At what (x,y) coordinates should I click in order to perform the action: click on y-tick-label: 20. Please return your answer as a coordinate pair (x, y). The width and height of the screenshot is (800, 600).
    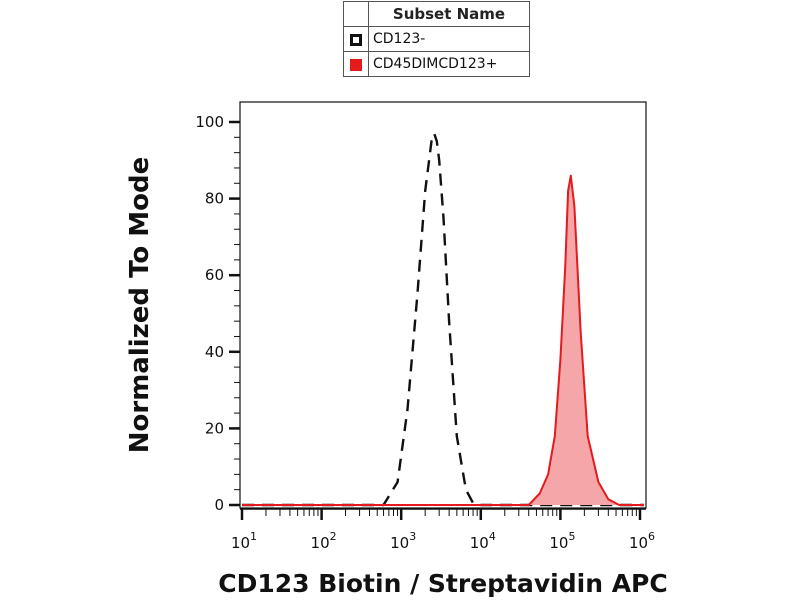
    Looking at the image, I should click on (214, 428).